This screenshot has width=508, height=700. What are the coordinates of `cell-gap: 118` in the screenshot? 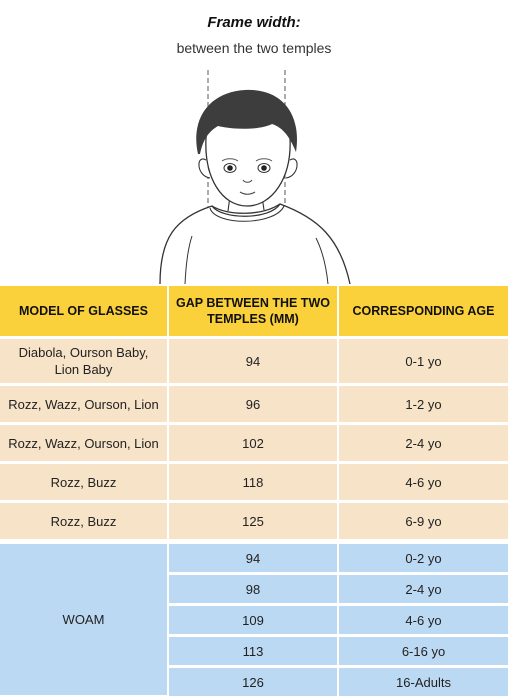 It's located at (253, 482).